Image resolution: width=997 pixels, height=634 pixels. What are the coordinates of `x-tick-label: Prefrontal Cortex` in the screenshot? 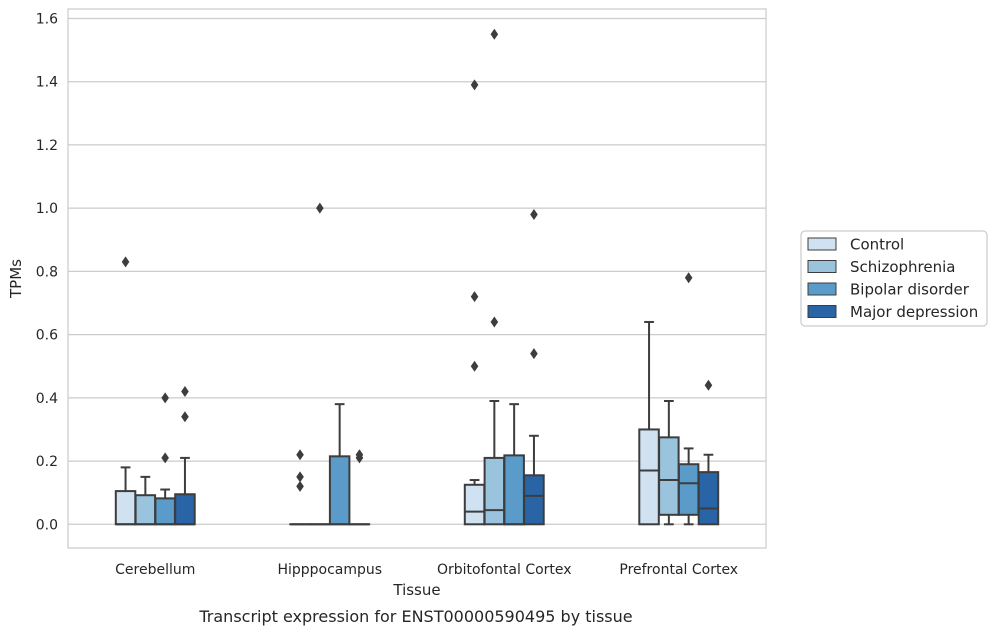 It's located at (678, 570).